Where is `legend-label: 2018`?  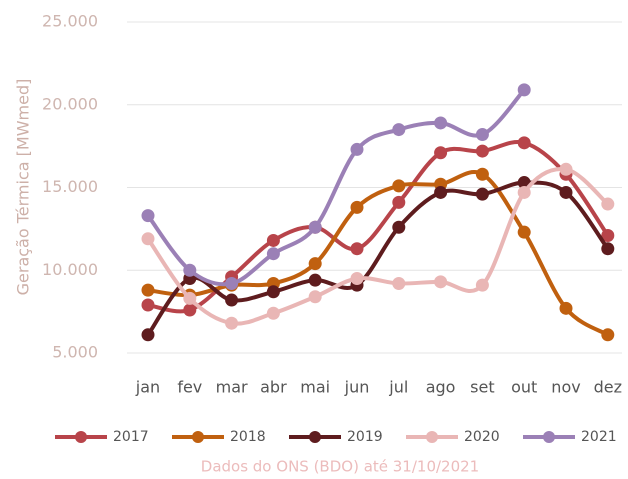
legend-label: 2018 is located at coordinates (248, 437).